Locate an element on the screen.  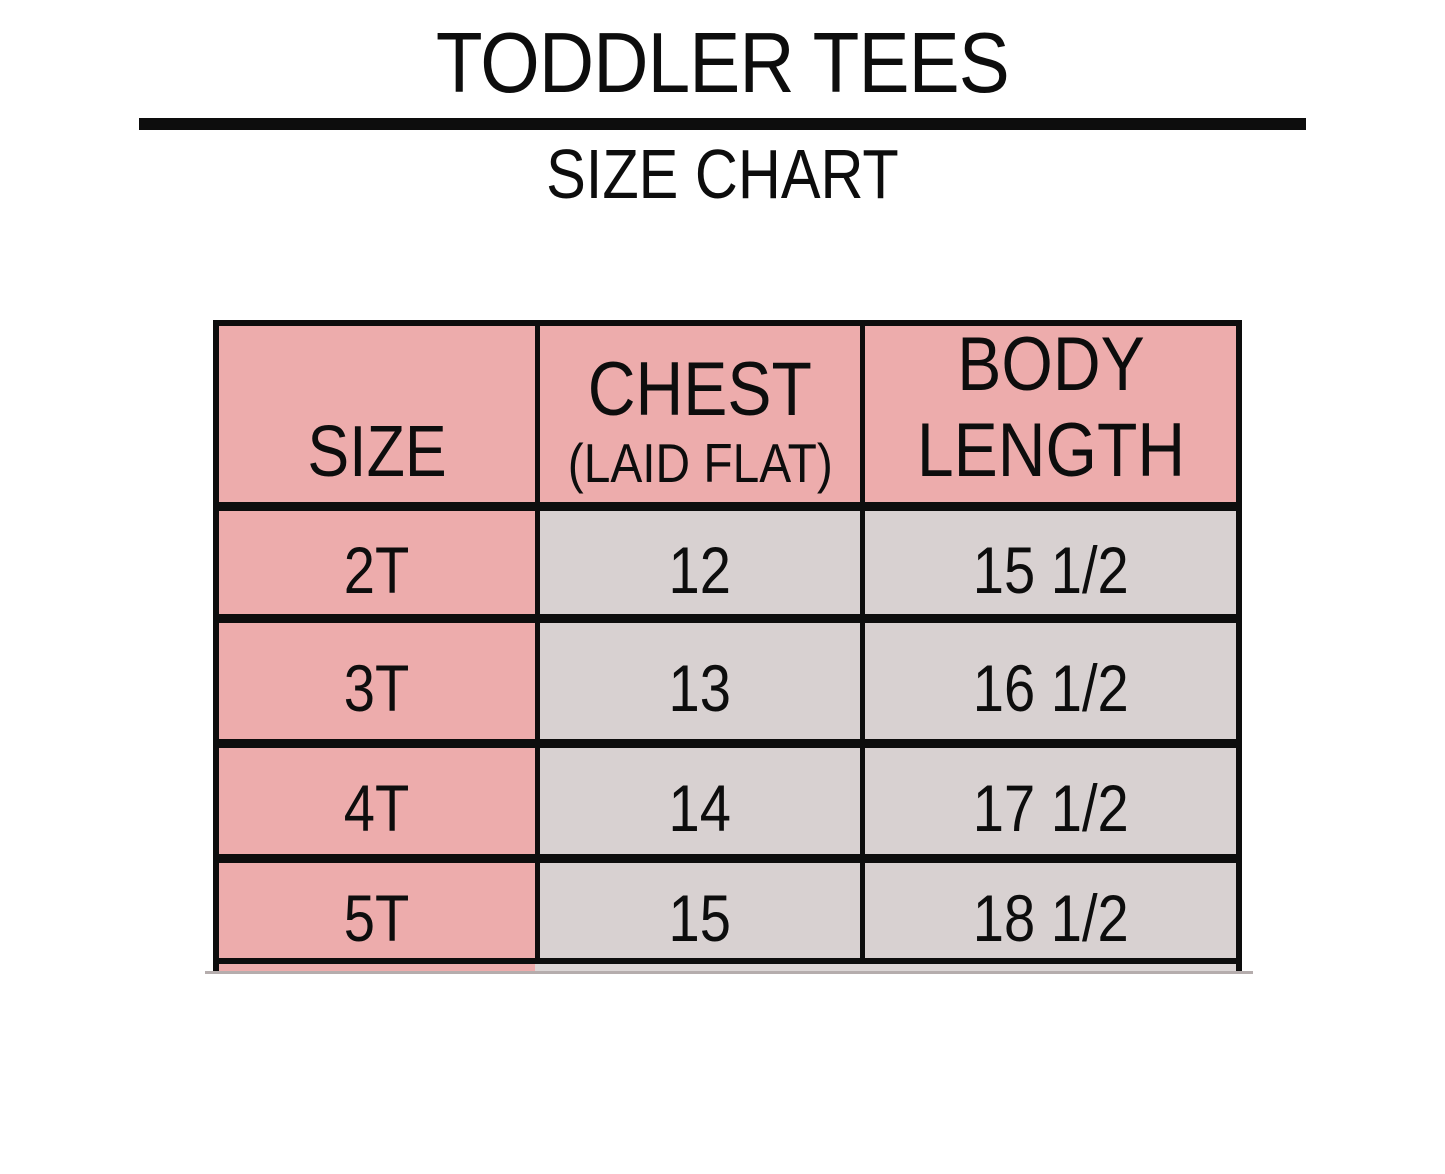
row-5t-chest-value: 15 is located at coordinates (700, 917).